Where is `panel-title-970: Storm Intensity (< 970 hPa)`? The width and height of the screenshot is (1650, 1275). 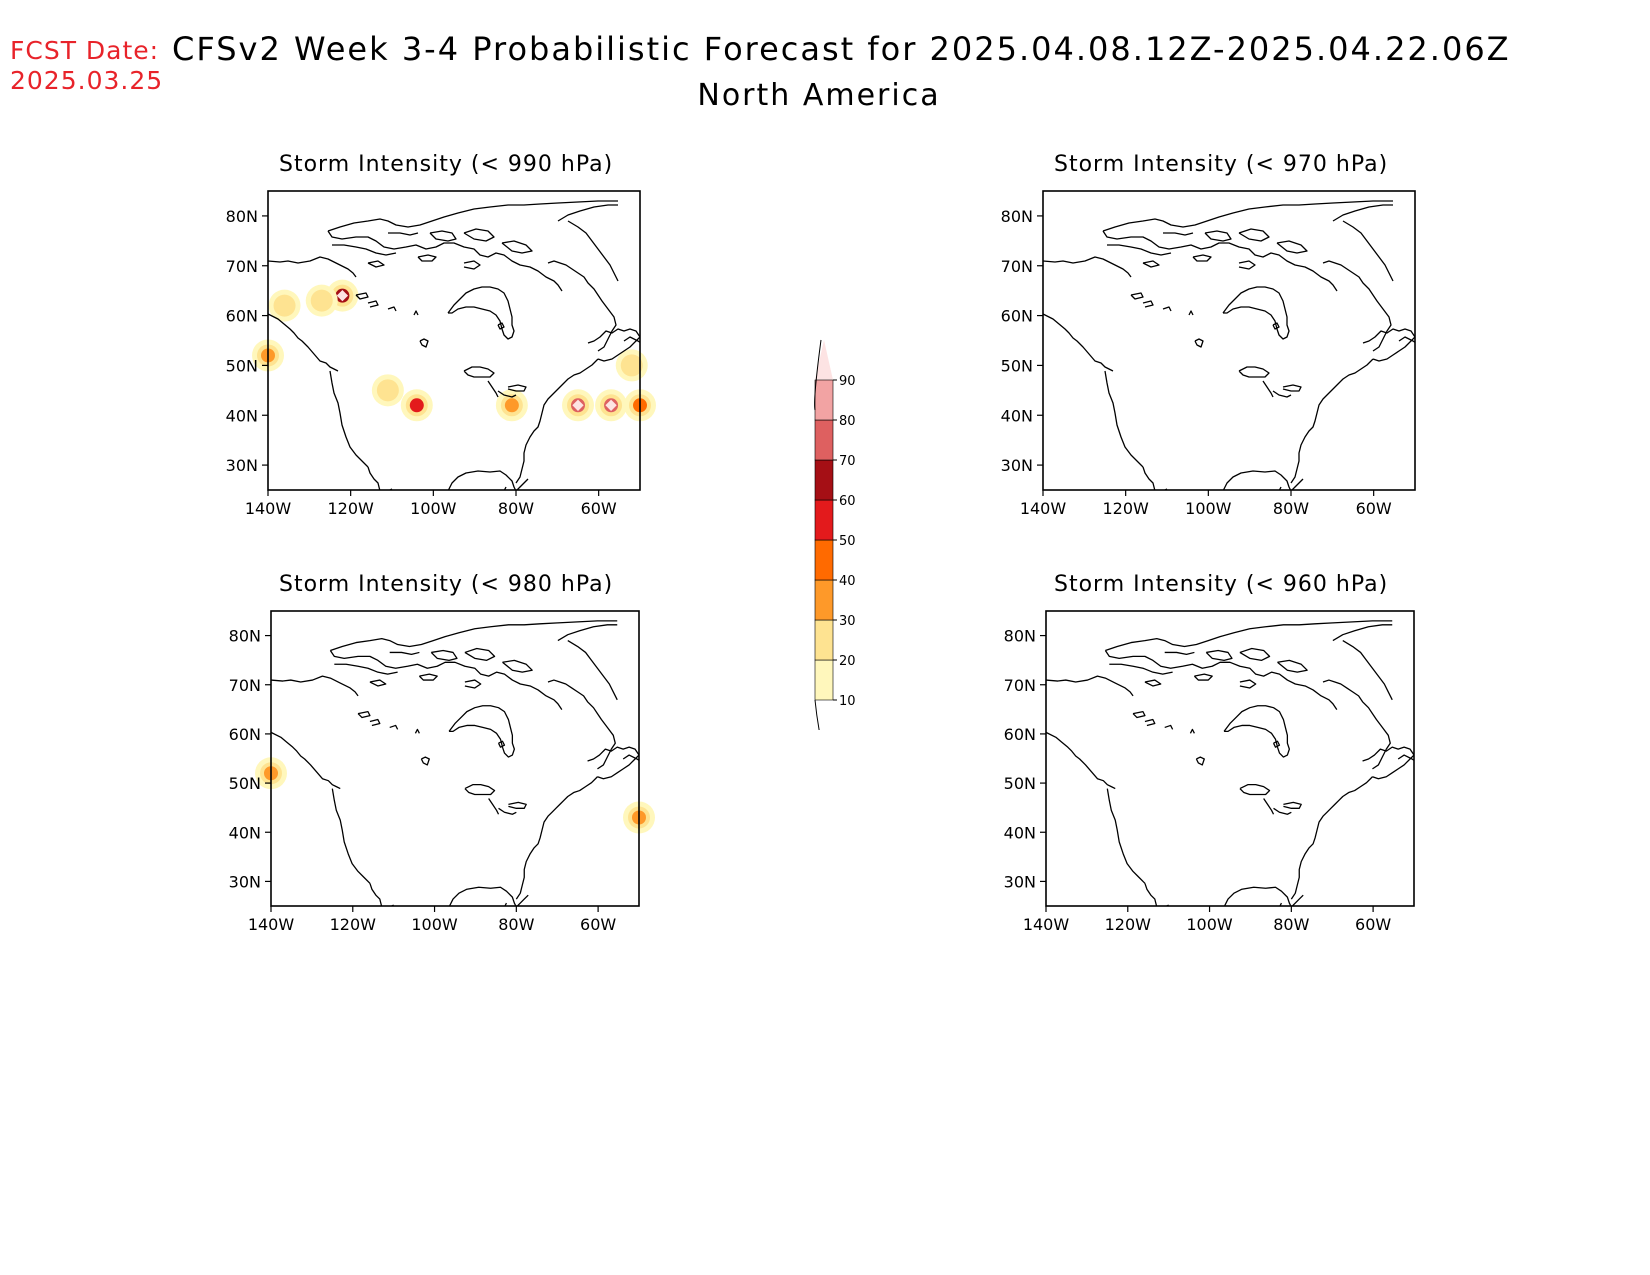 panel-title-970: Storm Intensity (< 970 hPa) is located at coordinates (1221, 164).